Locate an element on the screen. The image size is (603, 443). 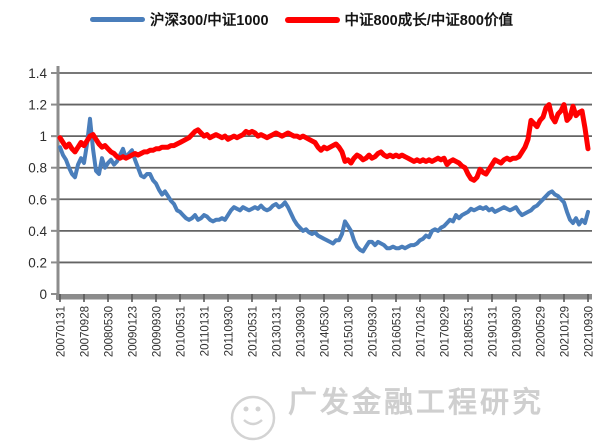
x-axis-tick-label: 20170126 is located at coordinates (422, 331).